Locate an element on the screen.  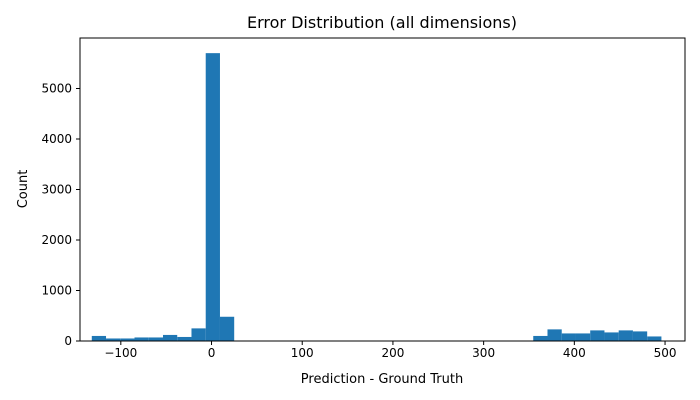
y-tick-label: 2000 is located at coordinates (56, 240).